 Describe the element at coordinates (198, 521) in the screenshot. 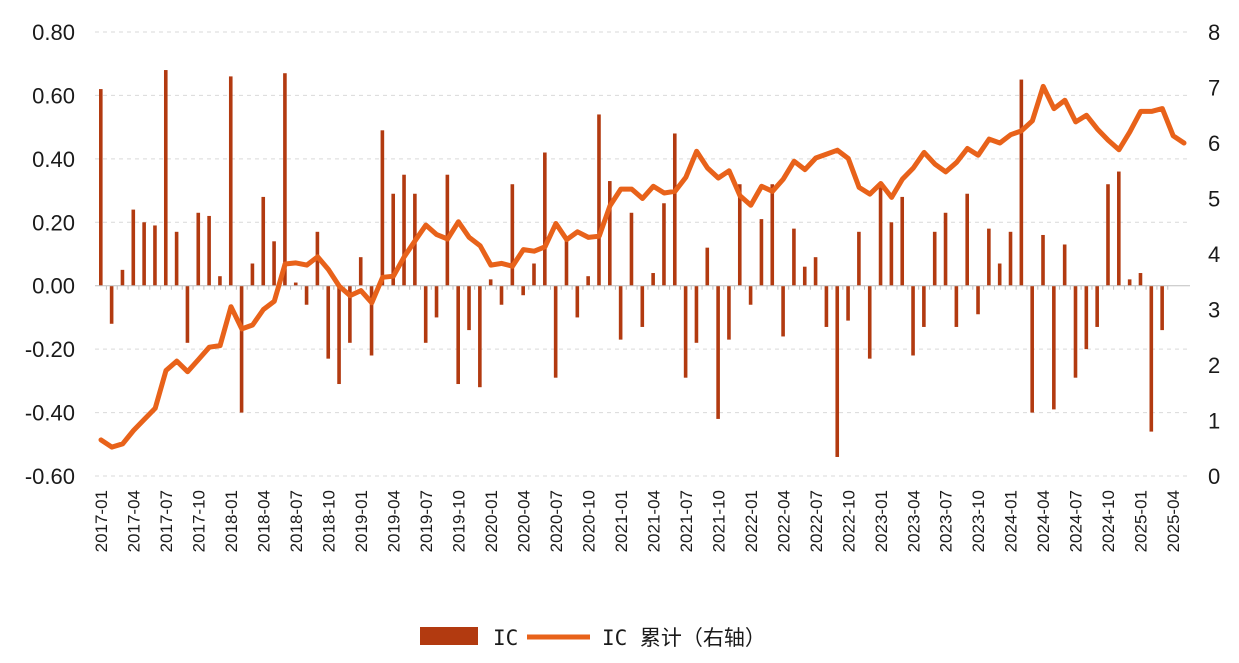

I see `x-tick-label: 2017-10` at that location.